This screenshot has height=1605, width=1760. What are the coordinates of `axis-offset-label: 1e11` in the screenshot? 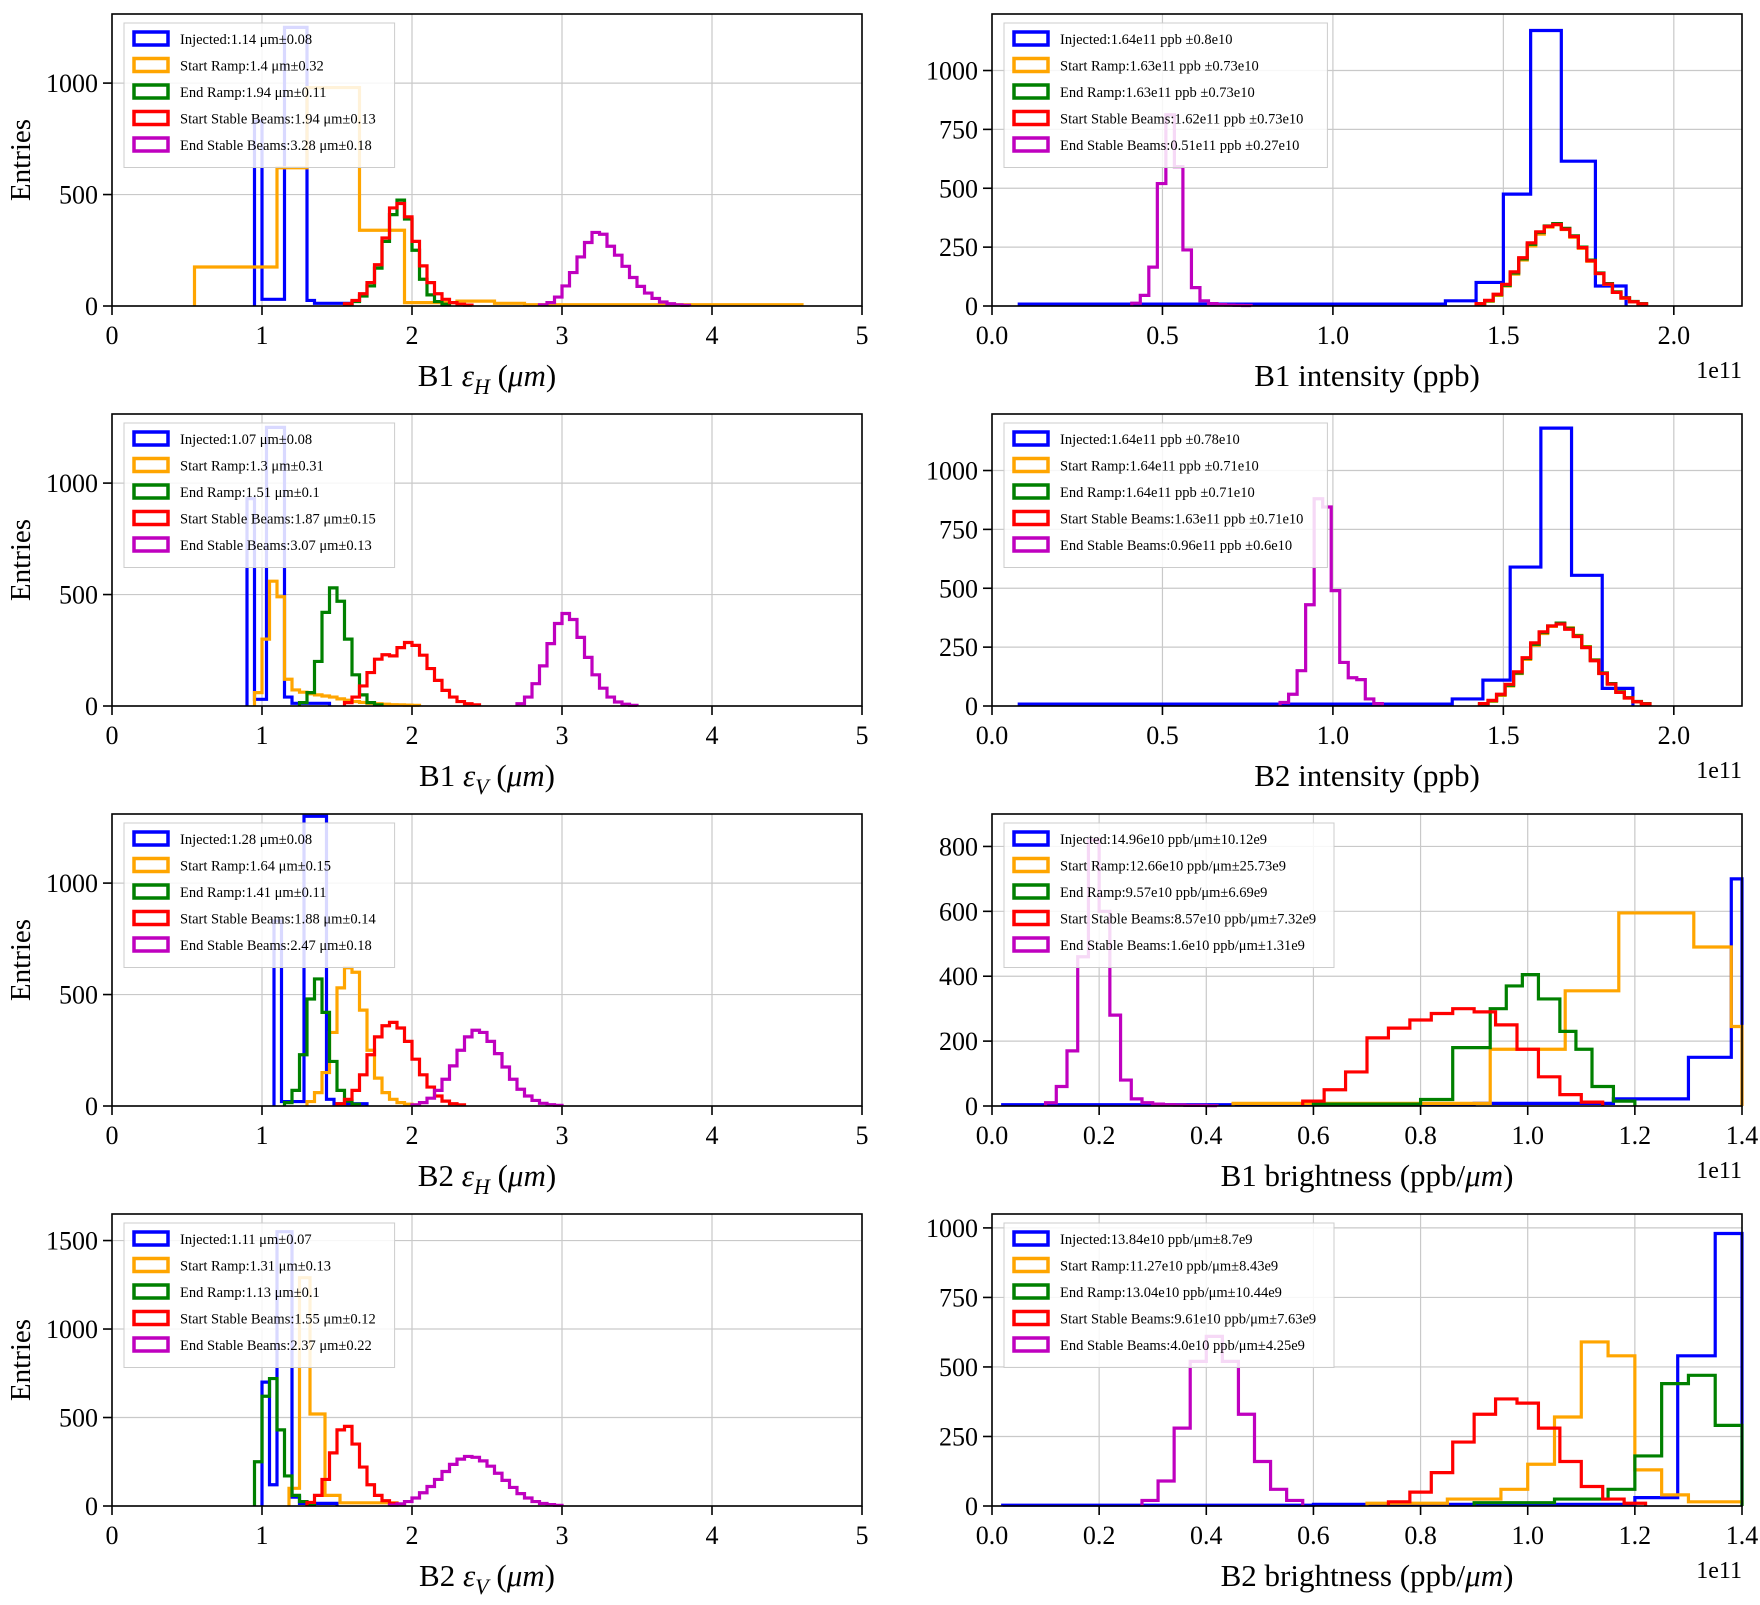 It's located at (1719, 1171).